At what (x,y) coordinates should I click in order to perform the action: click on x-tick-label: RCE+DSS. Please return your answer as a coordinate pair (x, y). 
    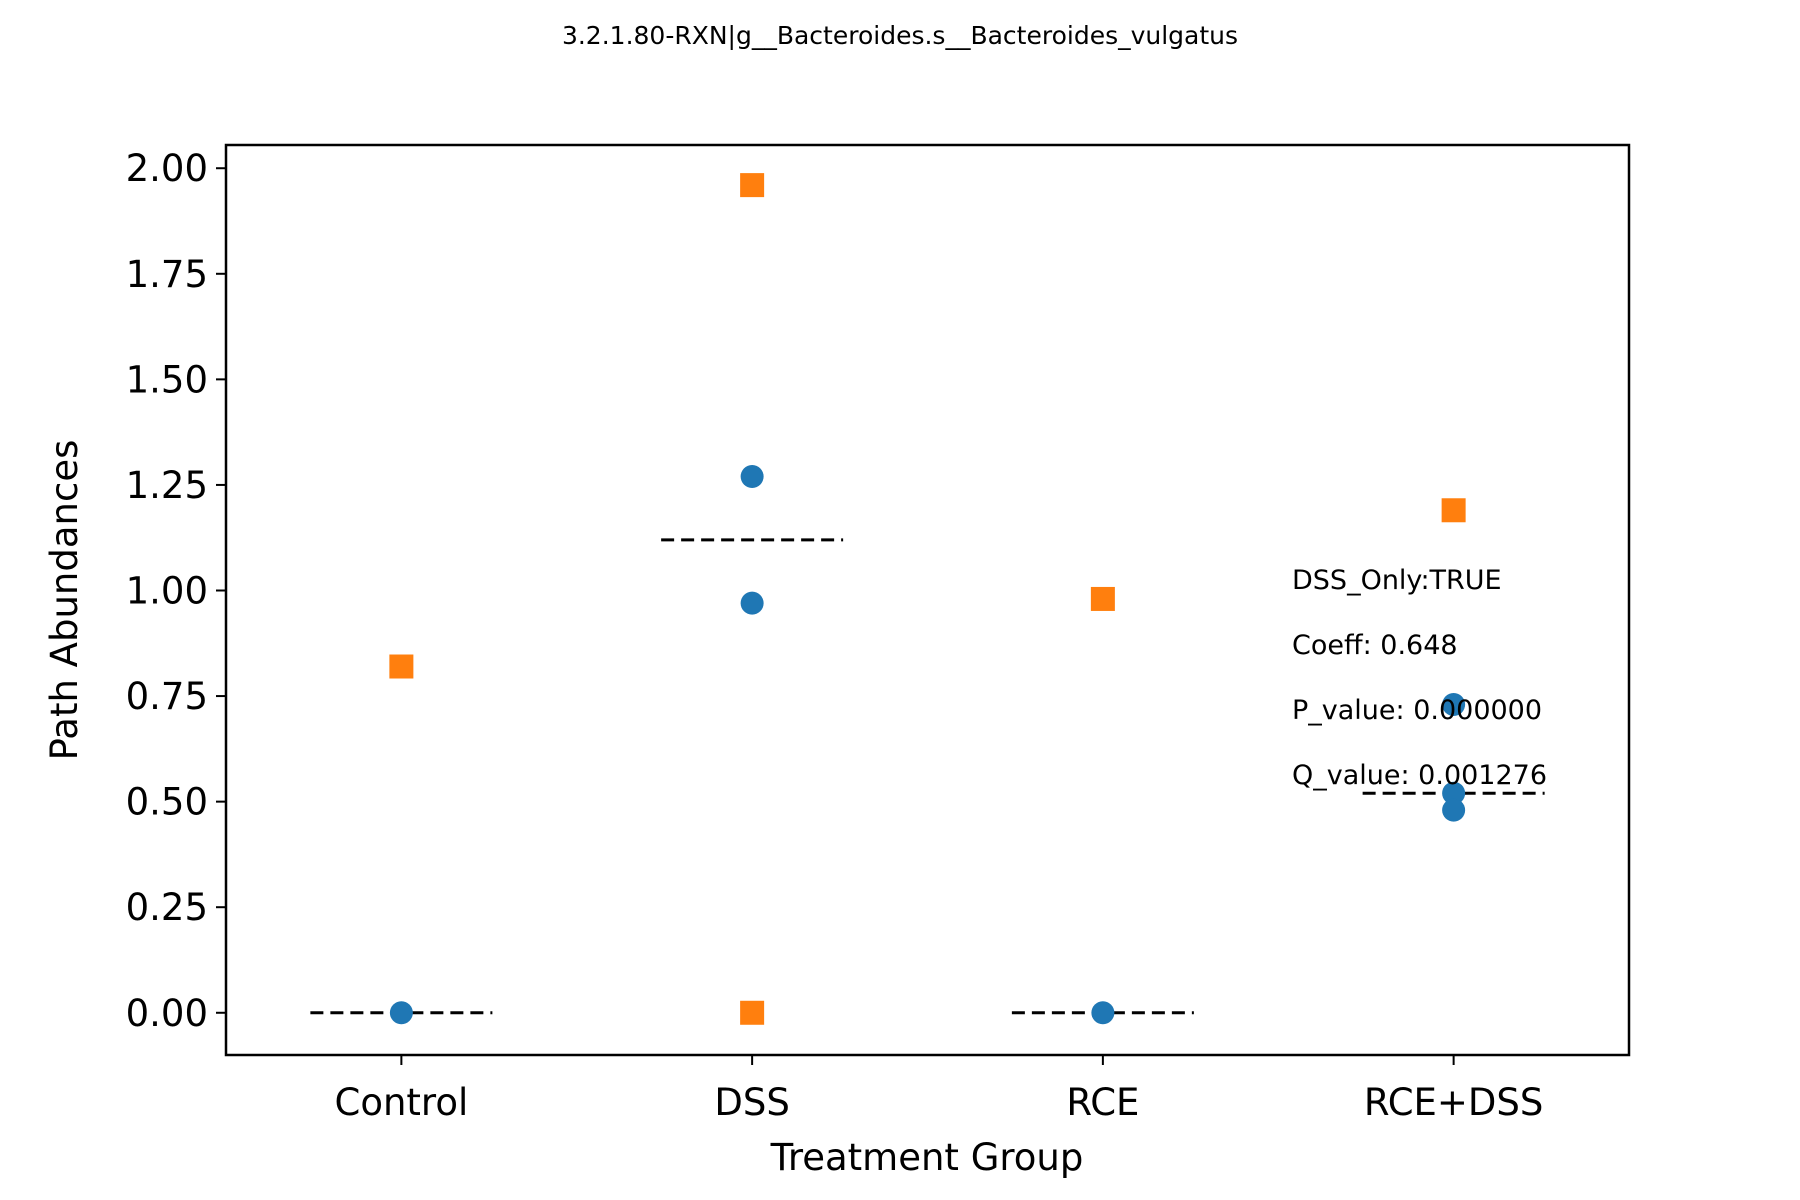
    Looking at the image, I should click on (1454, 1102).